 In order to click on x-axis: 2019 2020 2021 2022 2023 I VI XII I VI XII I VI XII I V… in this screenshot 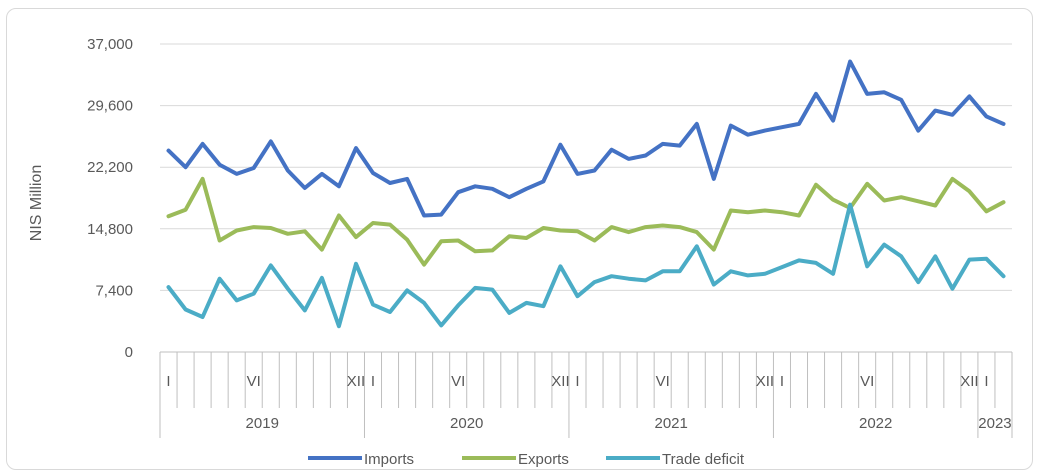, I will do `click(586, 394)`.